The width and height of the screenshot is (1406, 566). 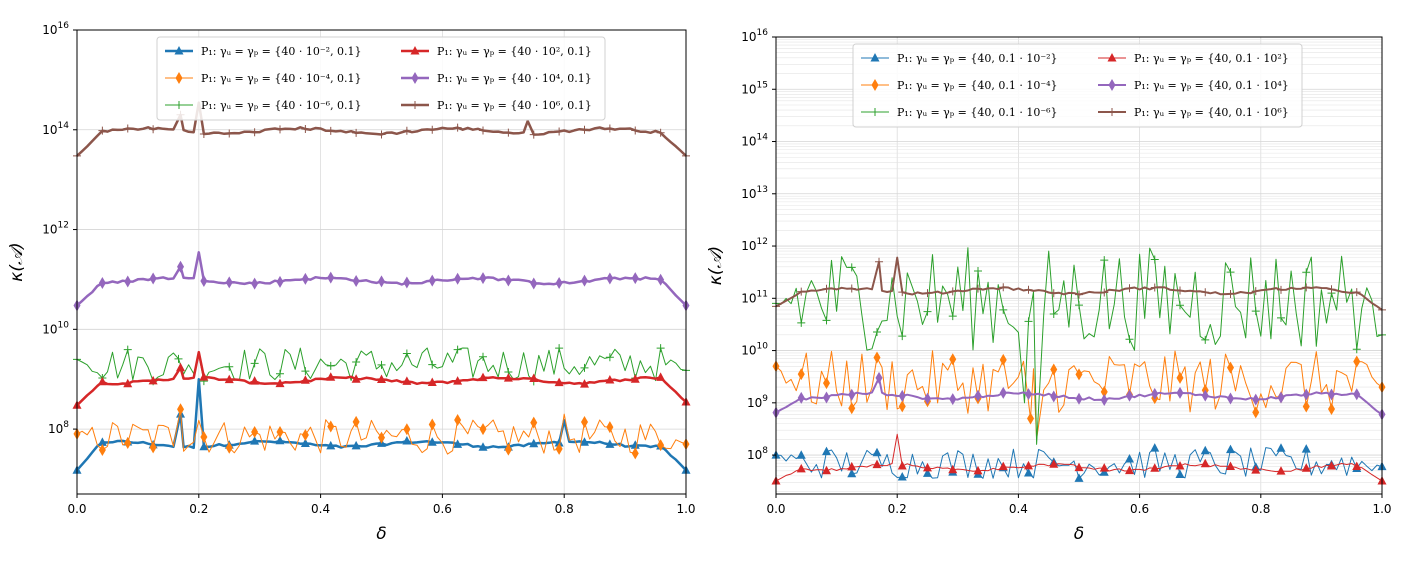 What do you see at coordinates (55, 328) in the screenshot?
I see `y-tick-label: 1010` at bounding box center [55, 328].